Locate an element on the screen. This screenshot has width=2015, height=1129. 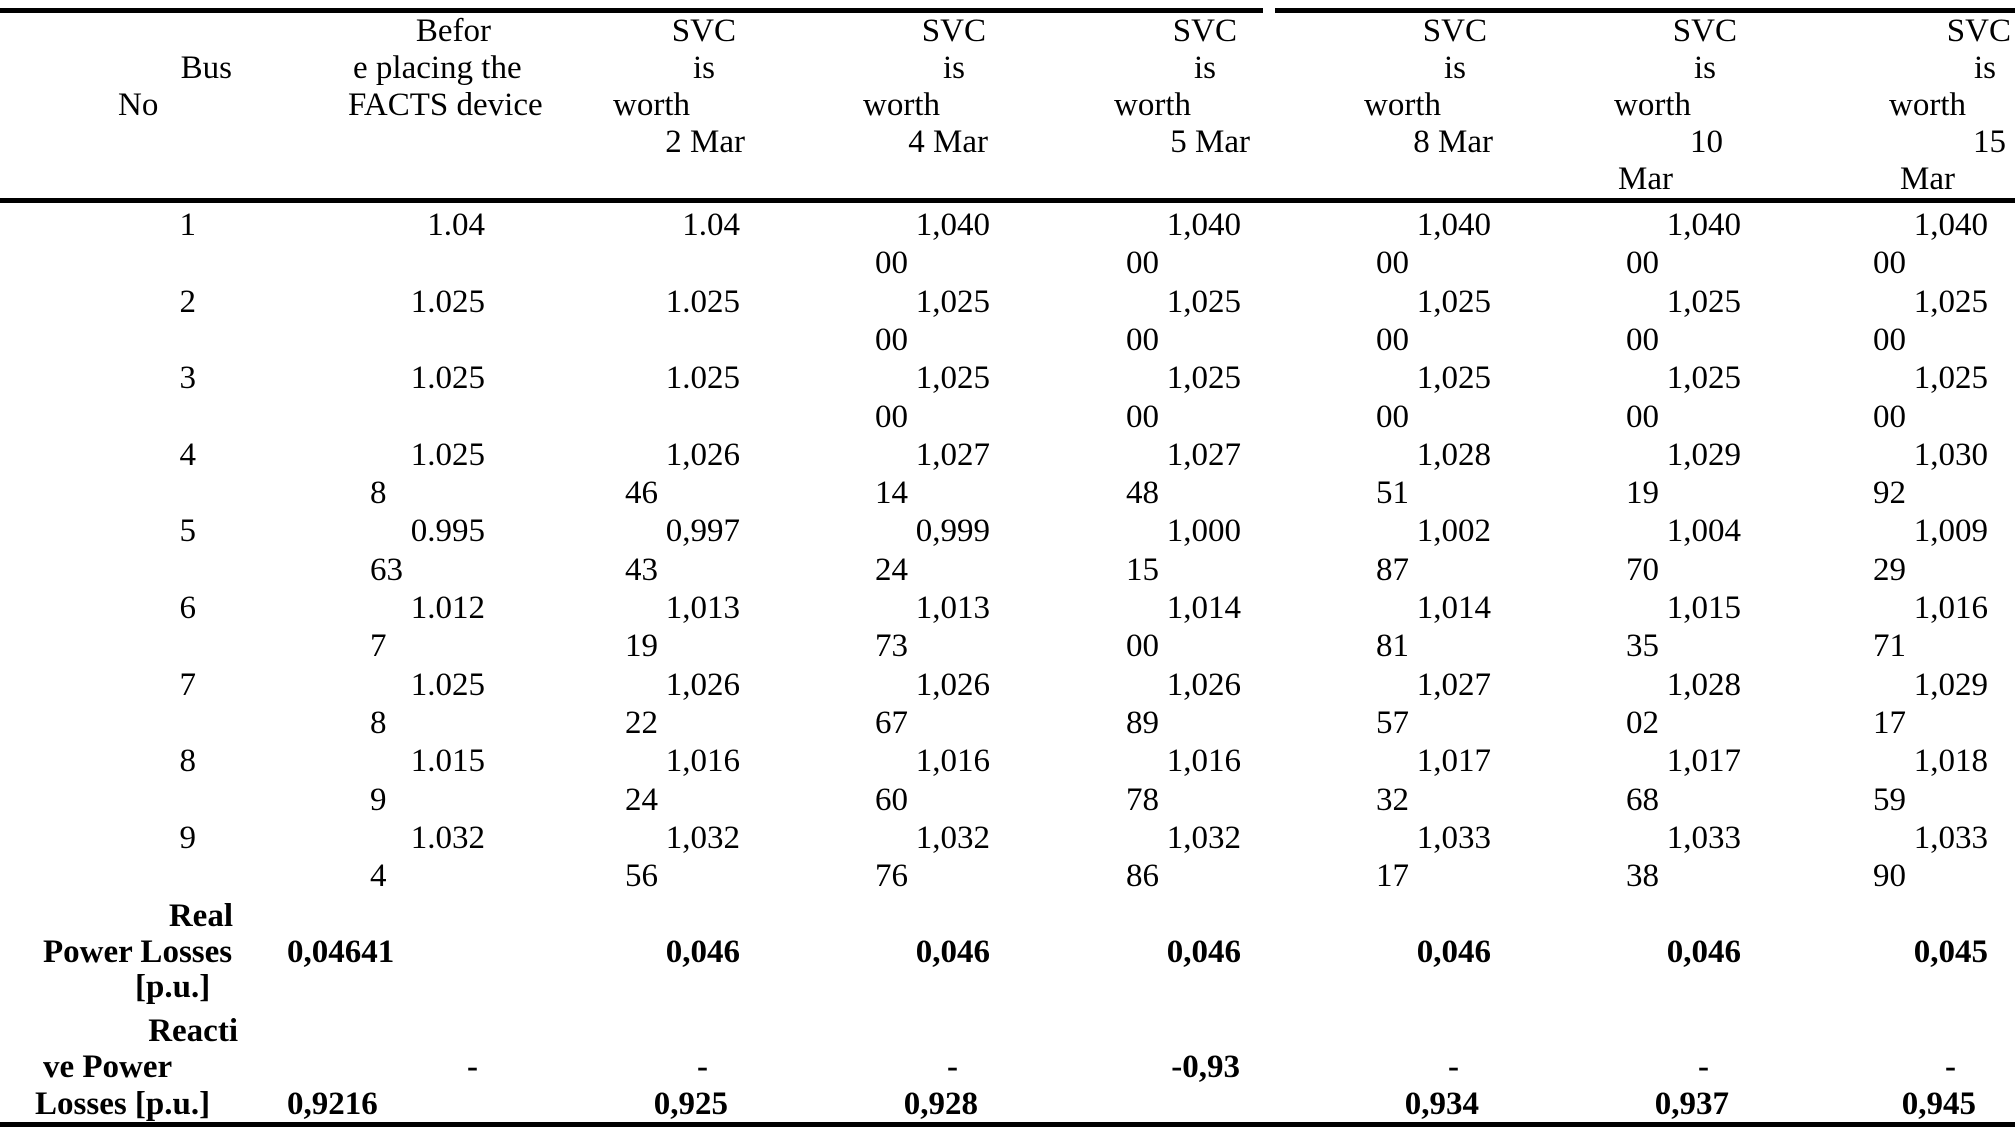
reactive-losses-dash-c3: - is located at coordinates (952, 1067).